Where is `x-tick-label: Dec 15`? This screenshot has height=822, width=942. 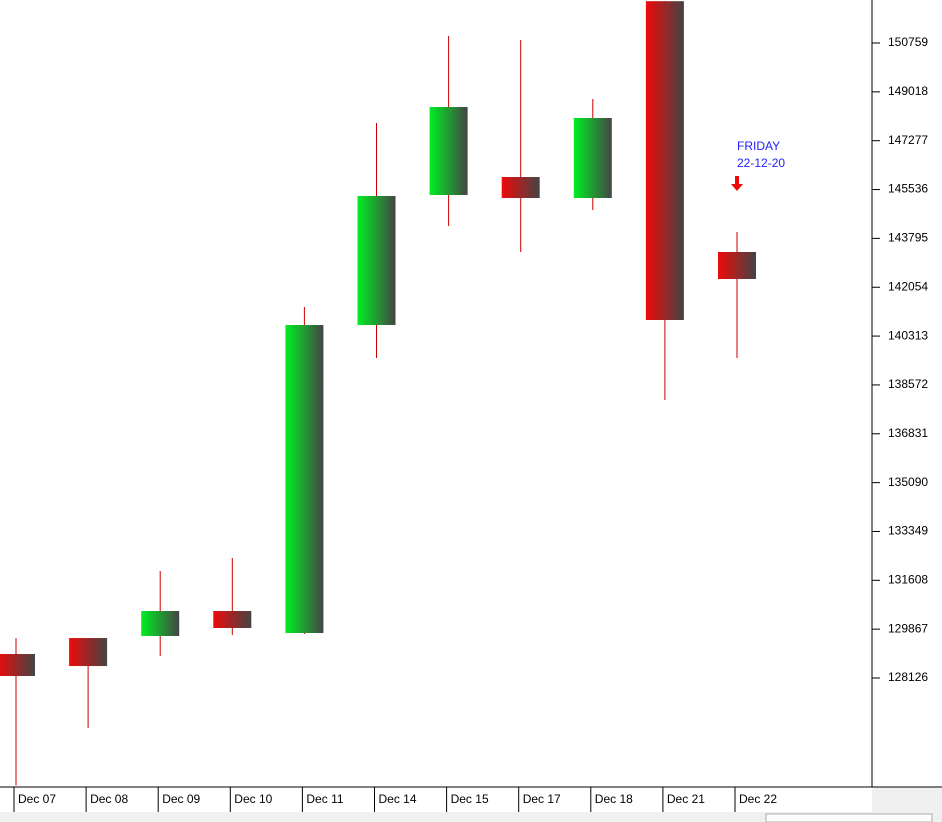 x-tick-label: Dec 15 is located at coordinates (470, 799).